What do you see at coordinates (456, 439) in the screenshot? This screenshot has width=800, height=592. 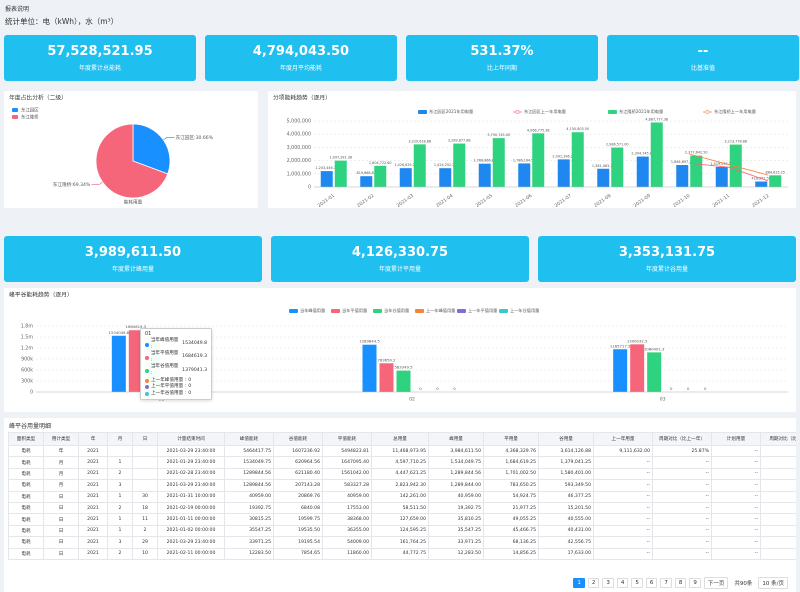 I see `column-header: 峰用量` at bounding box center [456, 439].